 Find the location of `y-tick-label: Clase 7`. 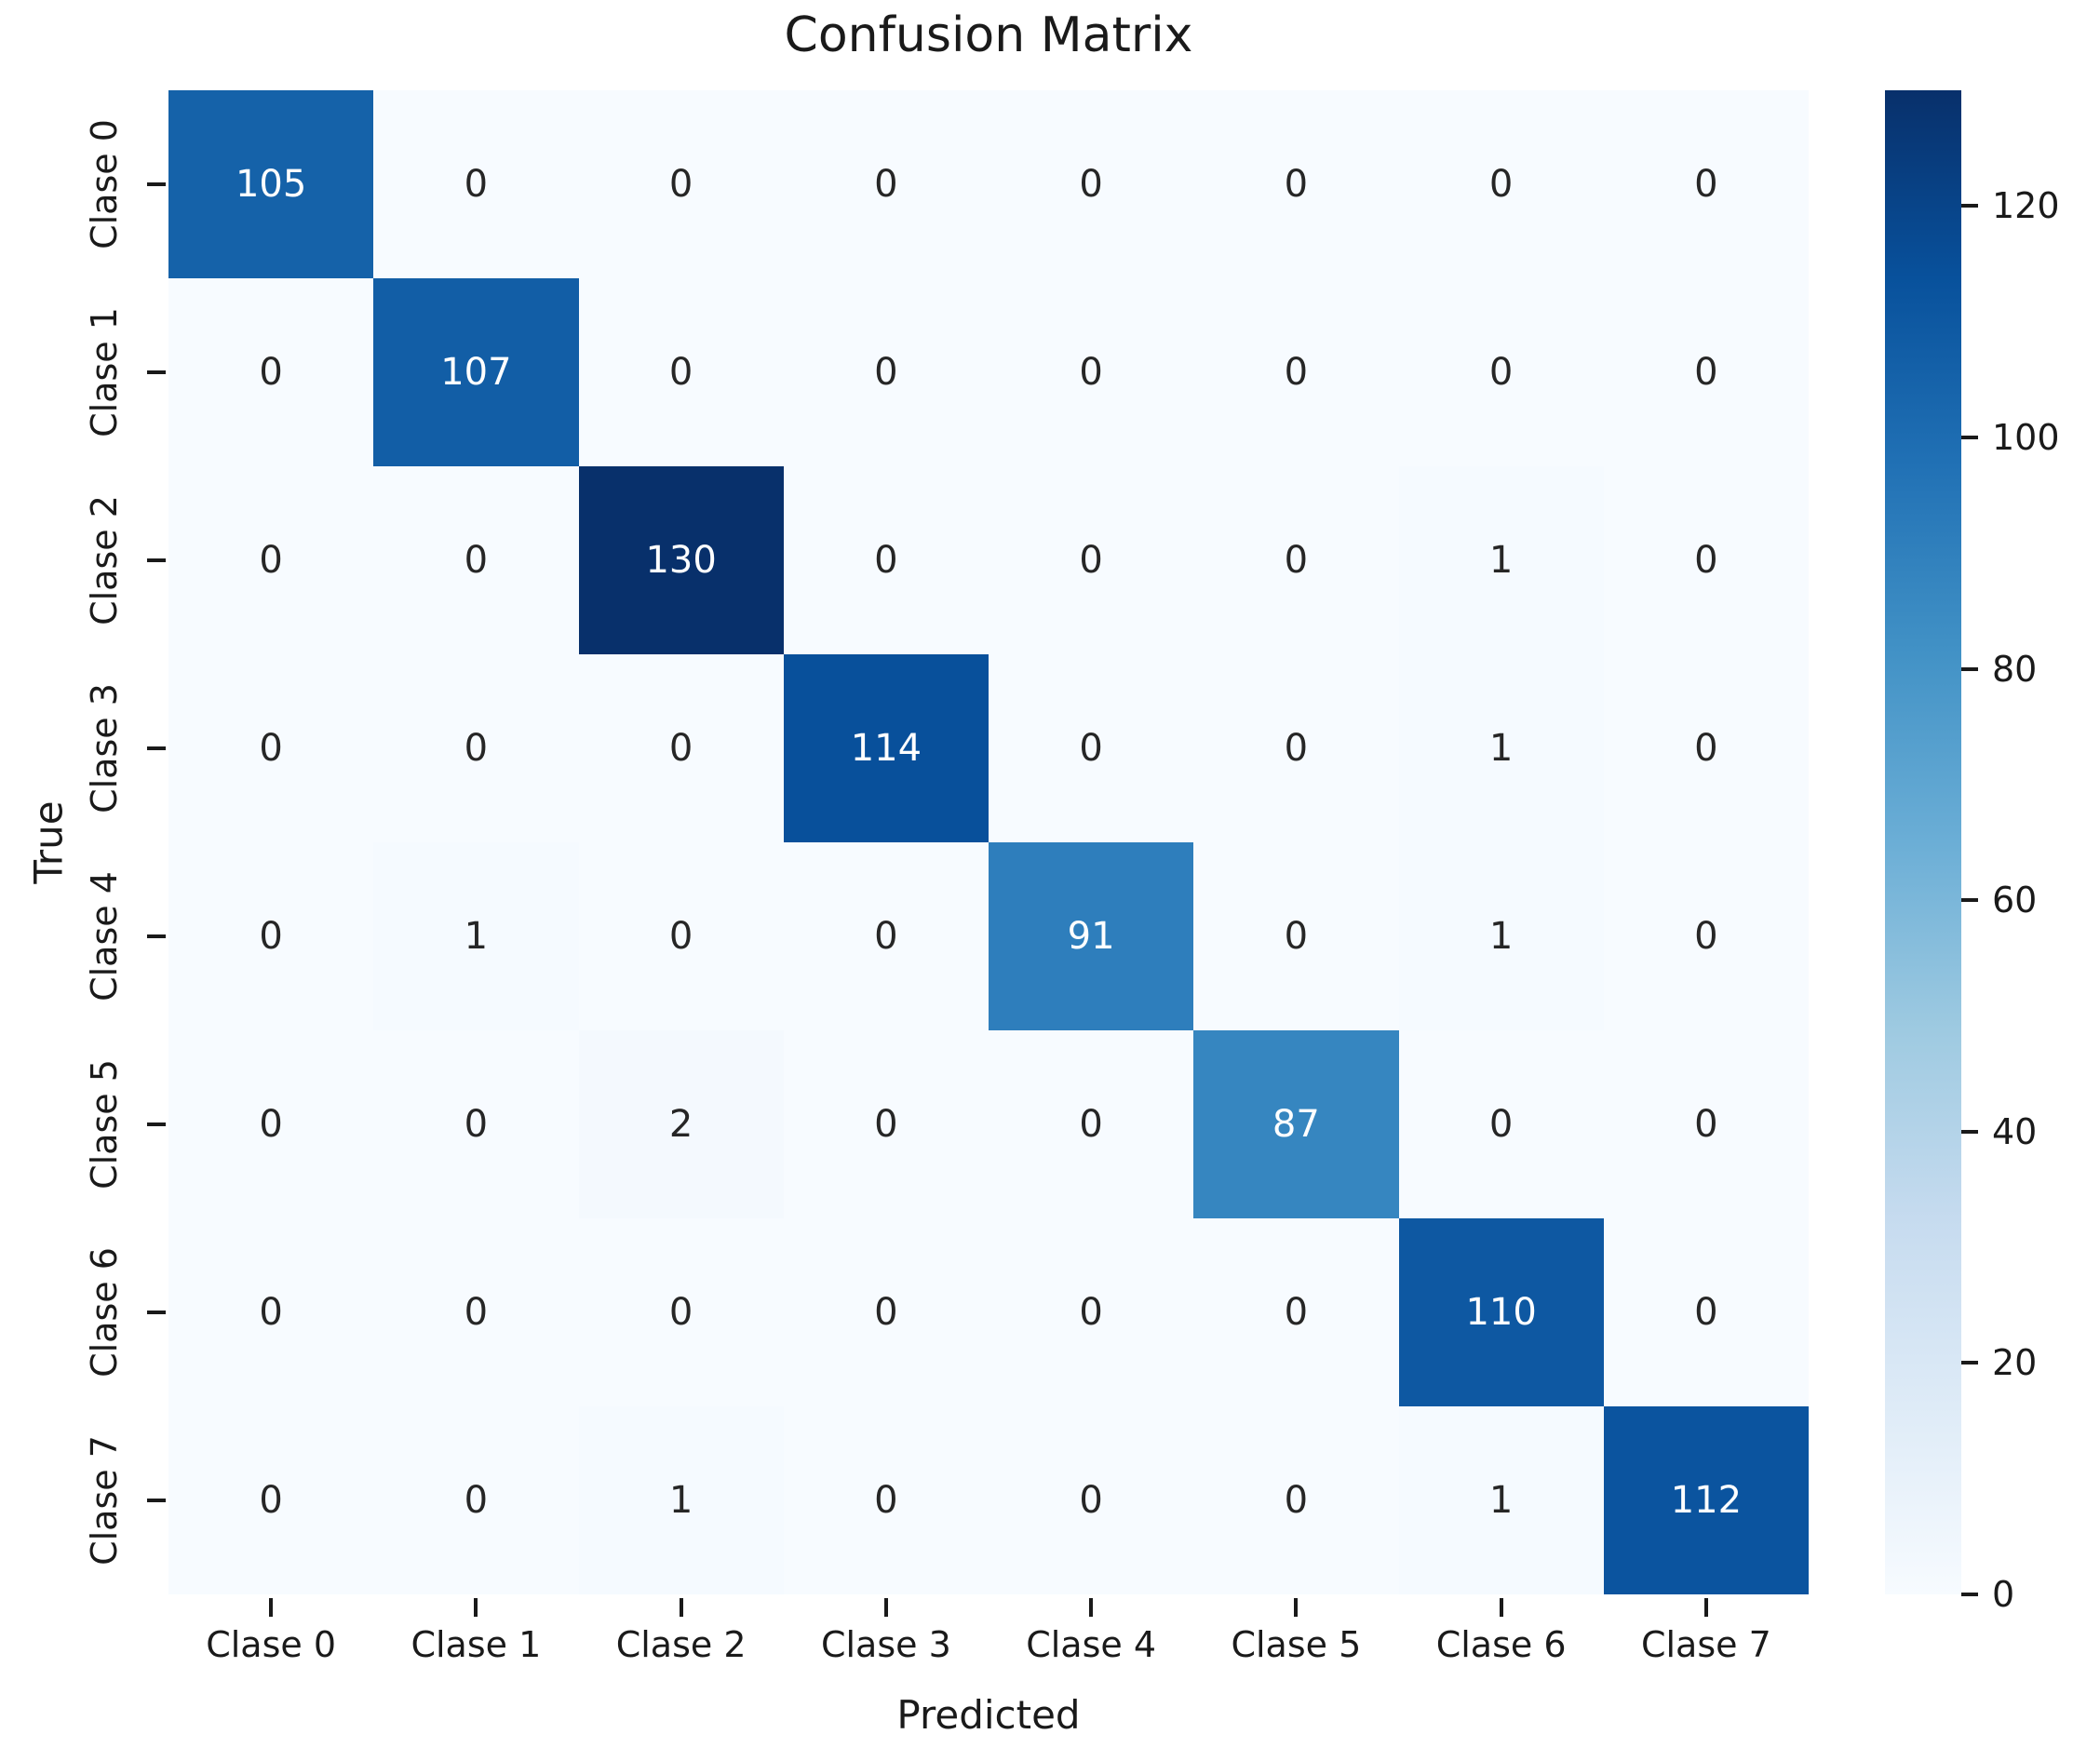

y-tick-label: Clase 7 is located at coordinates (104, 1500).